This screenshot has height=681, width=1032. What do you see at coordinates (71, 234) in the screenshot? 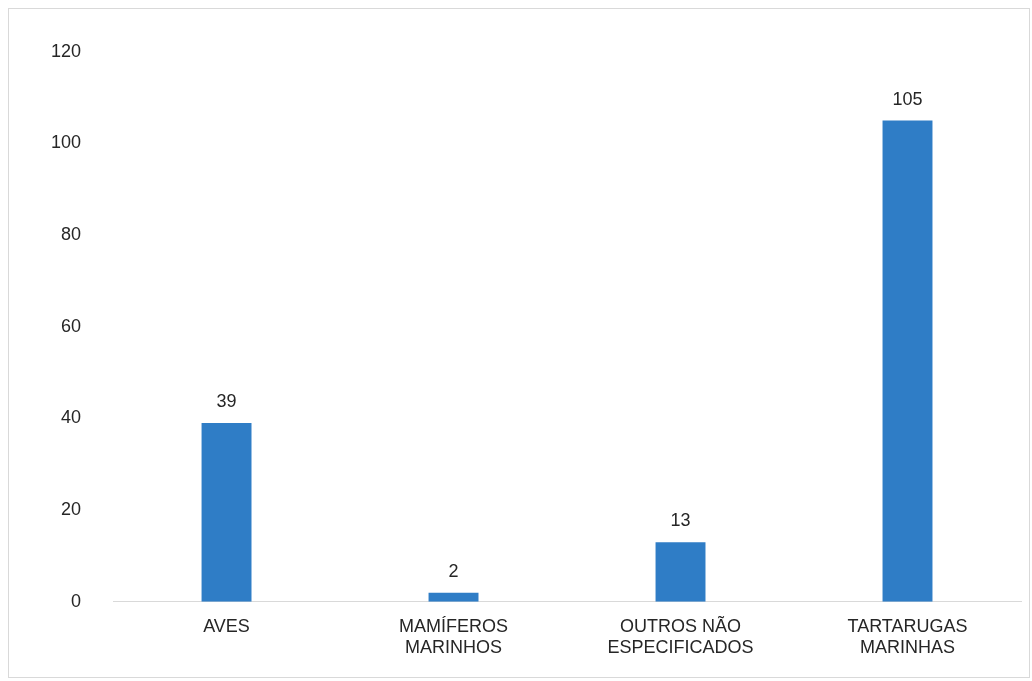
I see `y-tick-label: 80` at bounding box center [71, 234].